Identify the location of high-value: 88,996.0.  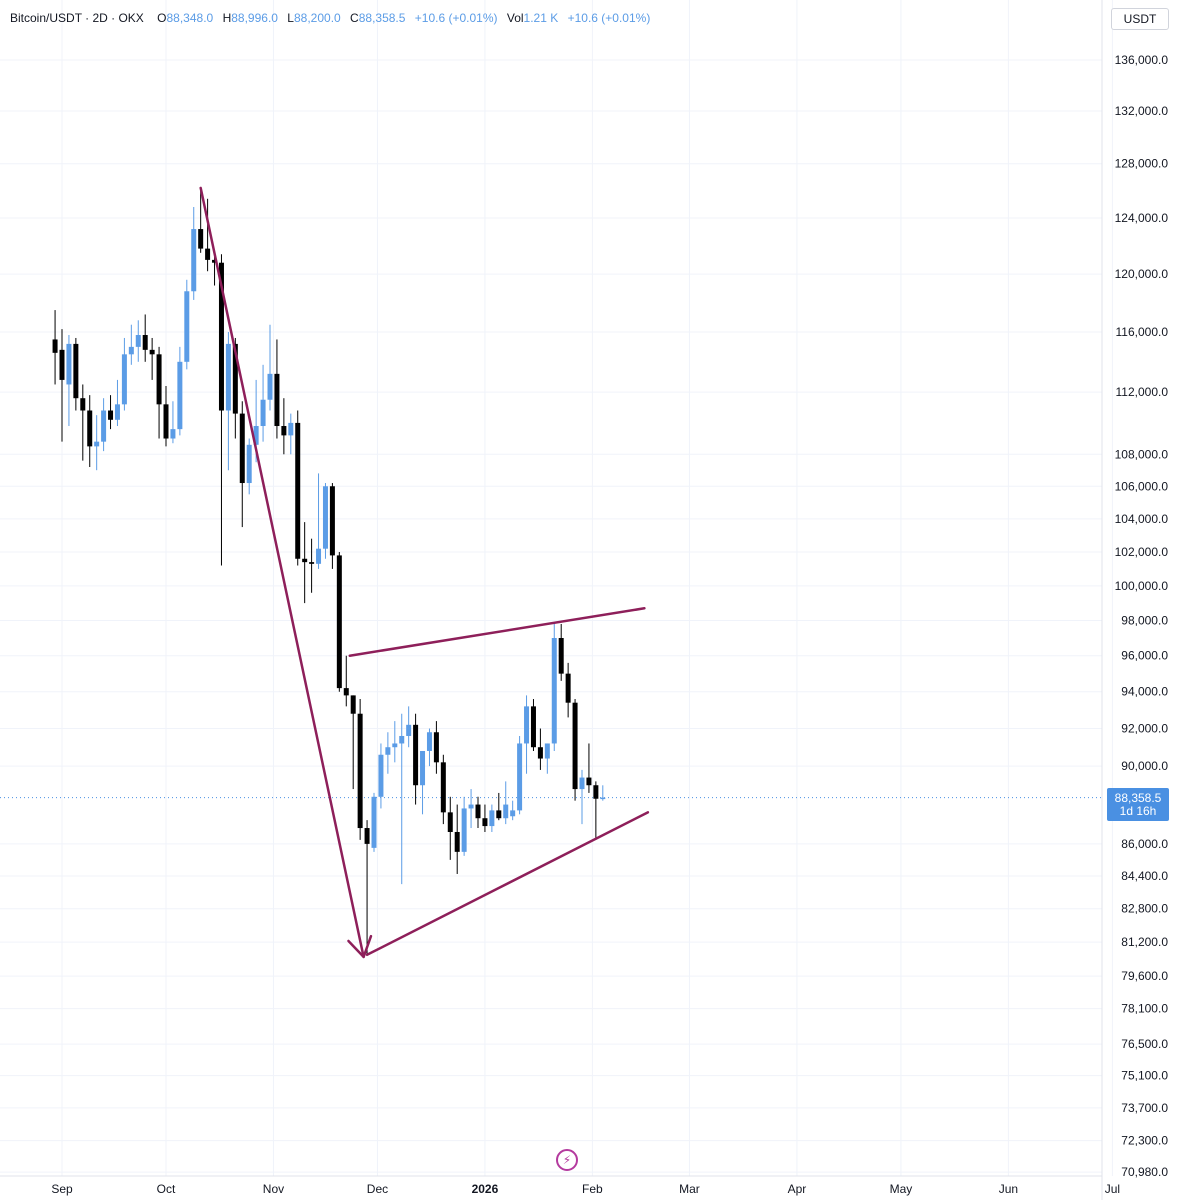
(254, 18).